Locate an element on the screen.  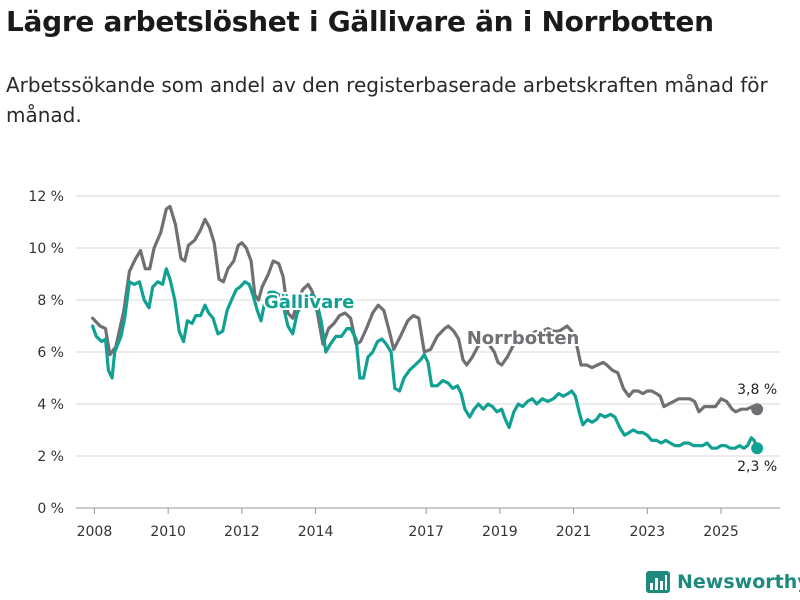
x-tick-label: 2019 is located at coordinates (500, 532).